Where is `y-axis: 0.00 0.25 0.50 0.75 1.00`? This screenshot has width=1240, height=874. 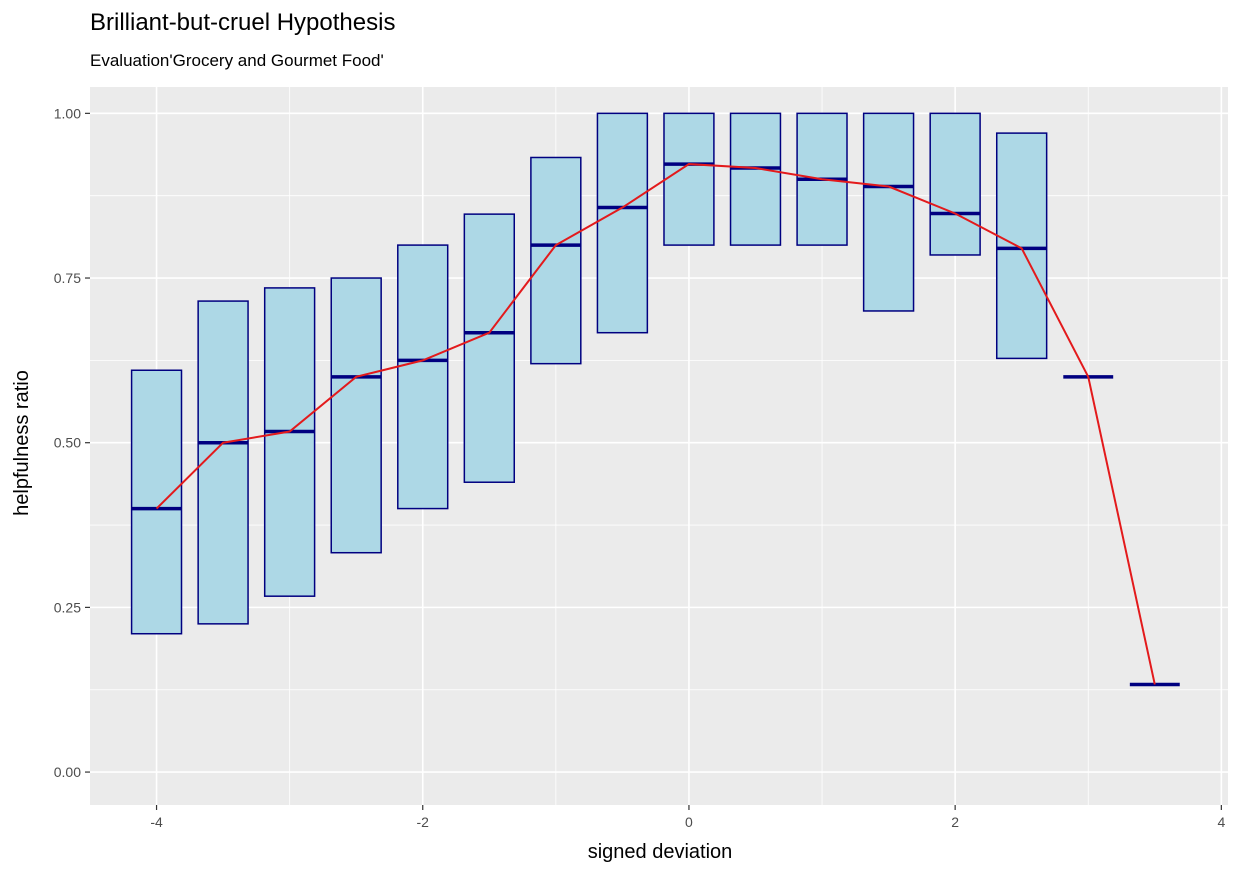
y-axis: 0.00 0.25 0.50 0.75 1.00 is located at coordinates (72, 442).